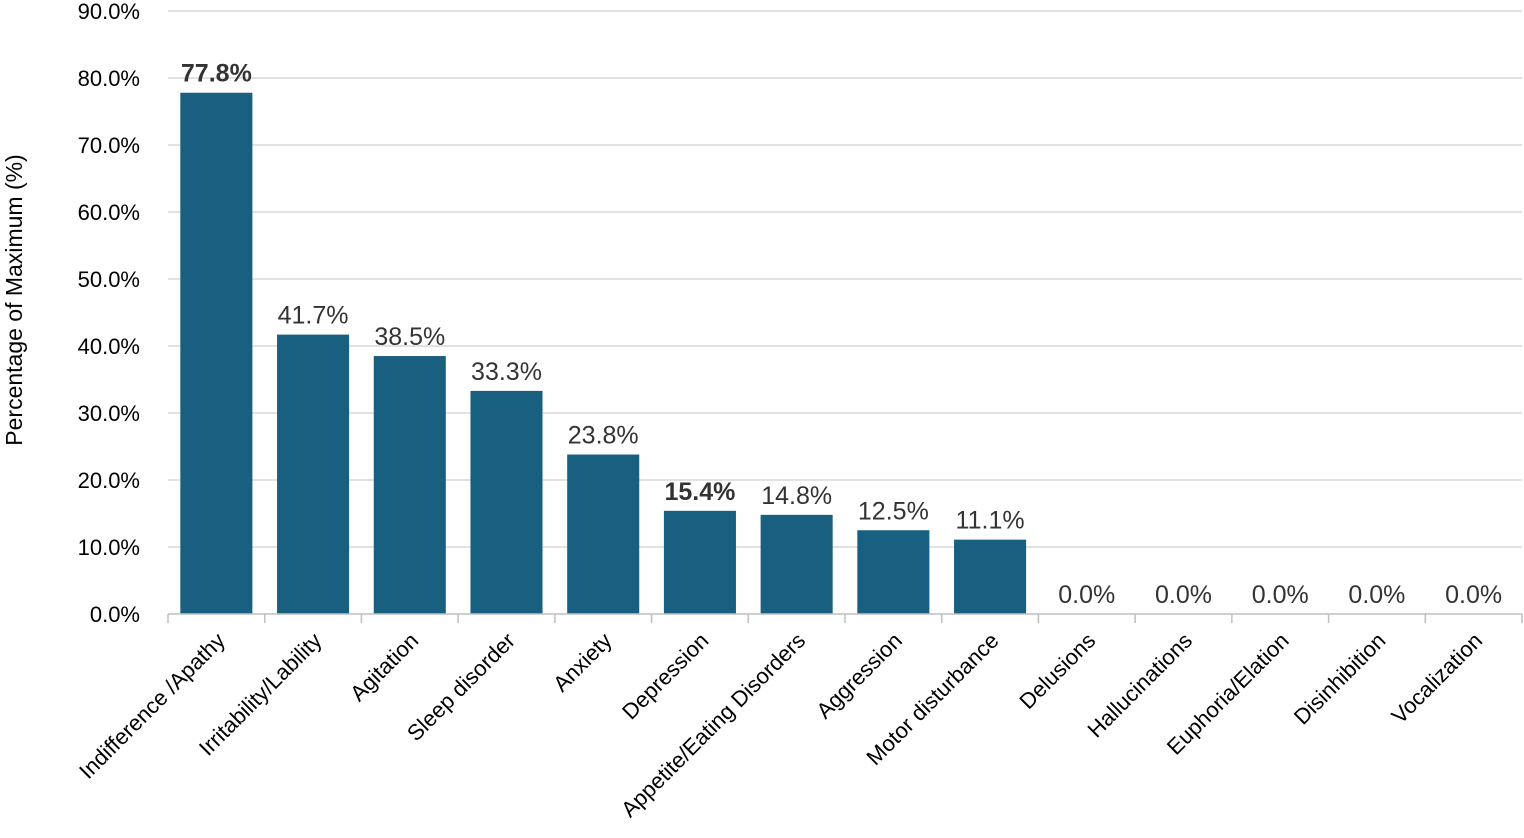 The height and width of the screenshot is (838, 1524). Describe the element at coordinates (109, 12) in the screenshot. I see `y-tick-label: 90.0%` at that location.